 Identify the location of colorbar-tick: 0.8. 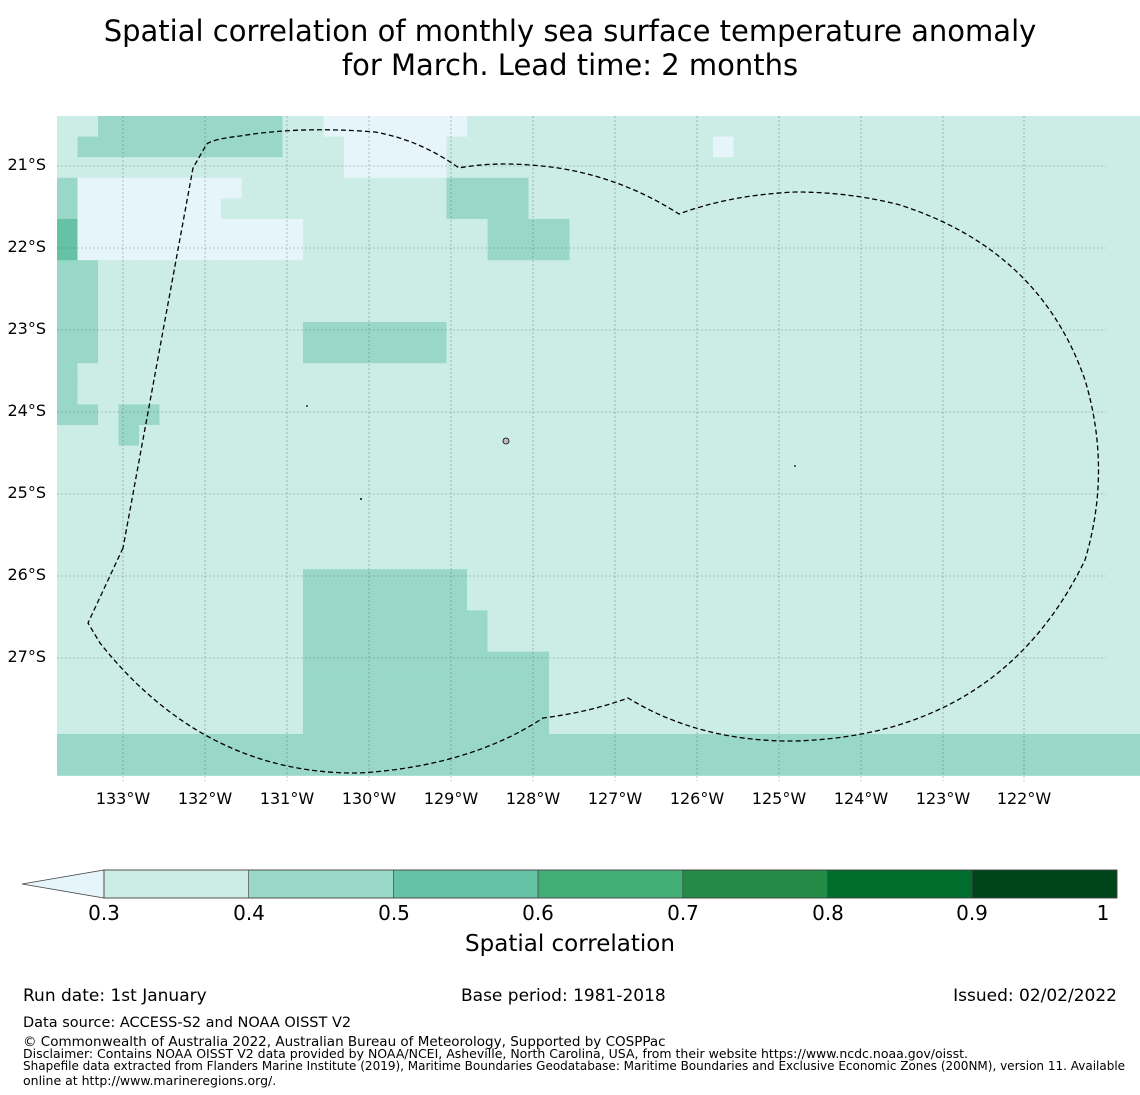
(828, 913).